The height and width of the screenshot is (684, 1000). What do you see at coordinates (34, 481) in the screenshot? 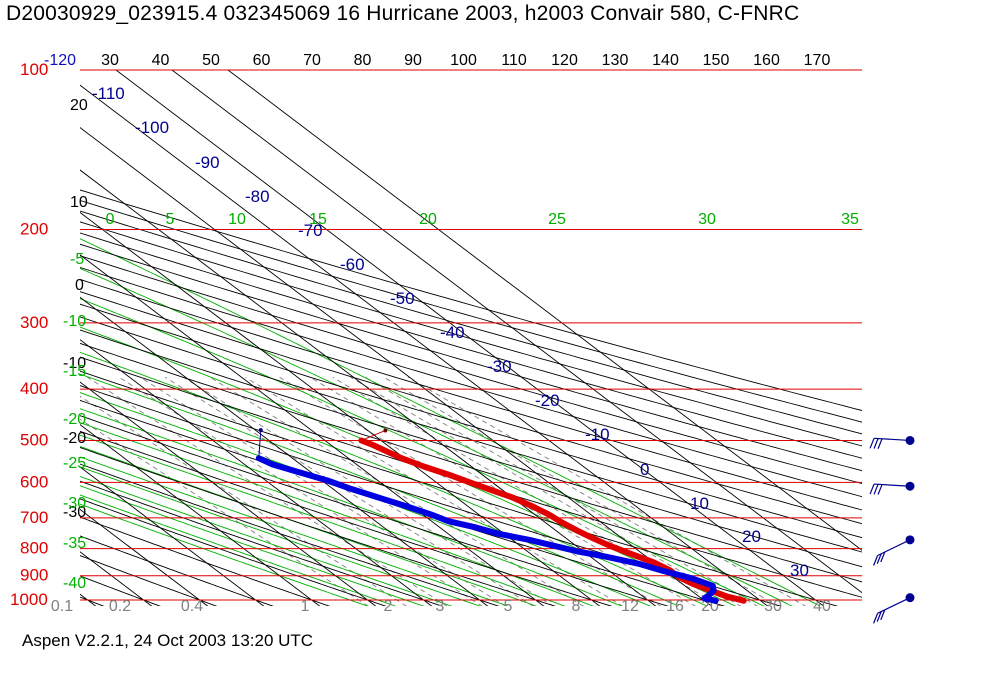
I see `pressure-label-600: 600` at bounding box center [34, 481].